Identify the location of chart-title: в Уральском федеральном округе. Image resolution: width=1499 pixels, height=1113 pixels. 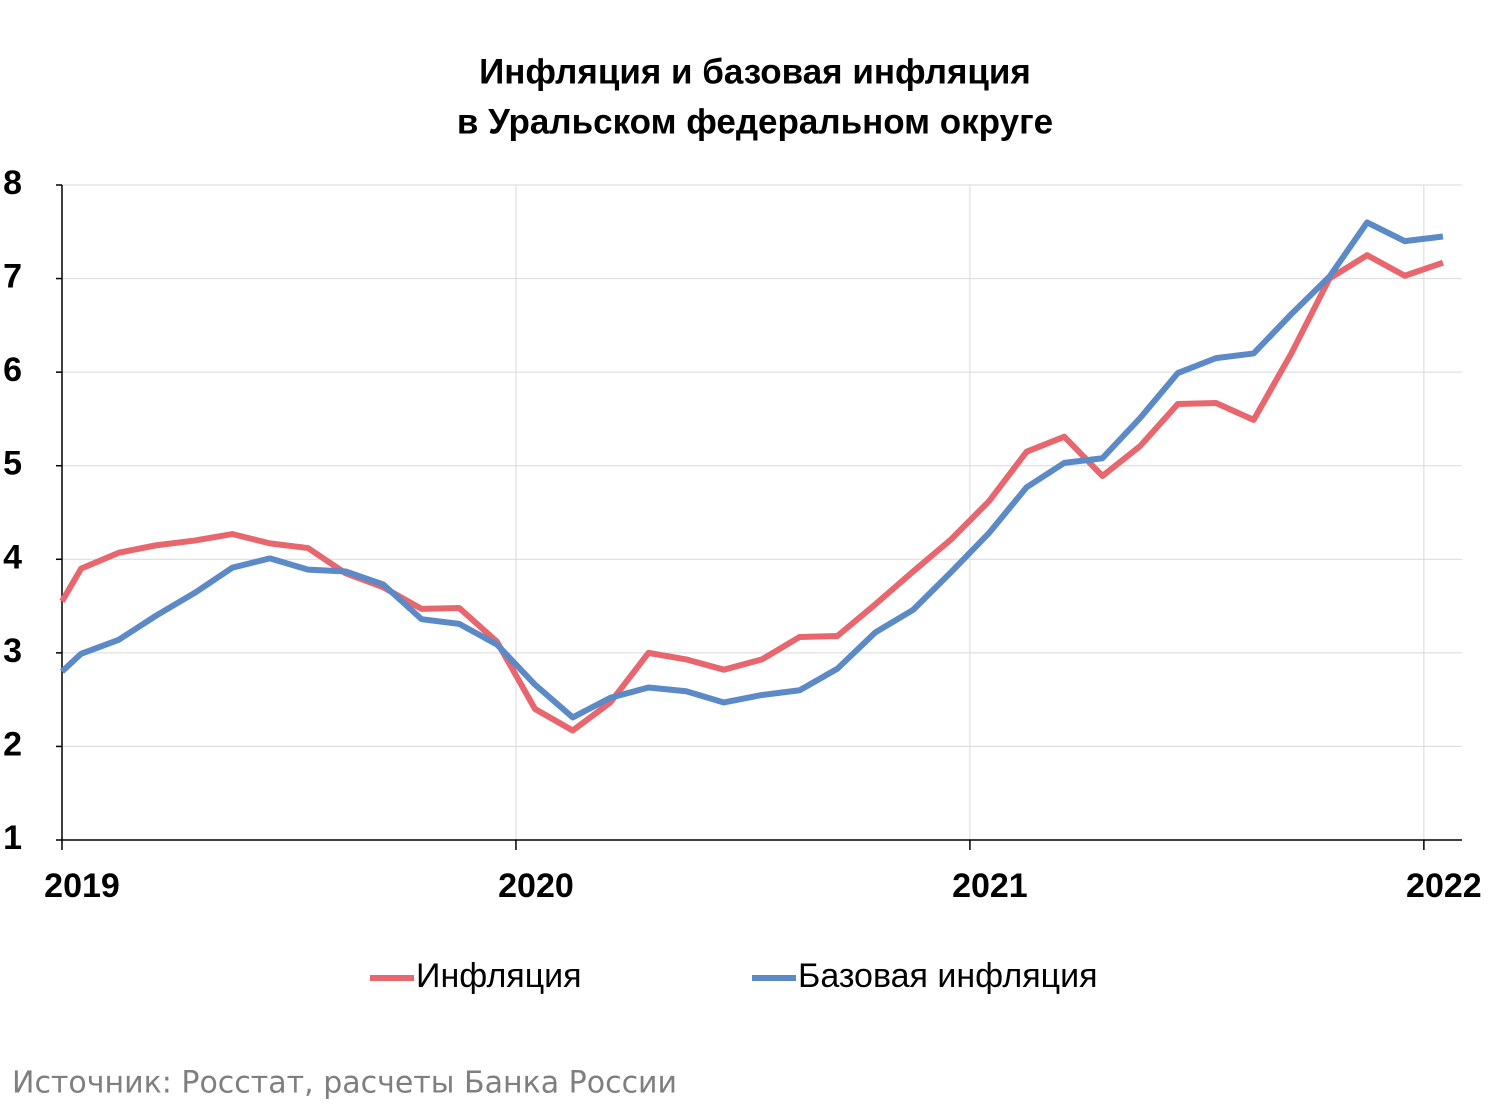
(755, 121).